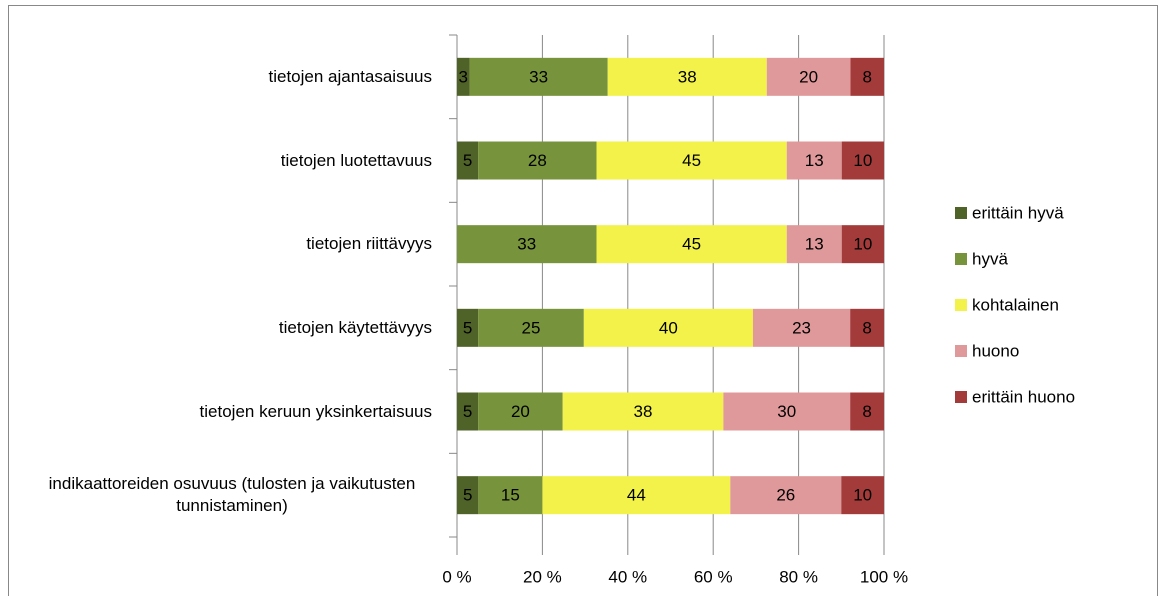 Image resolution: width=1166 pixels, height=596 pixels. I want to click on data-label: 26, so click(785, 495).